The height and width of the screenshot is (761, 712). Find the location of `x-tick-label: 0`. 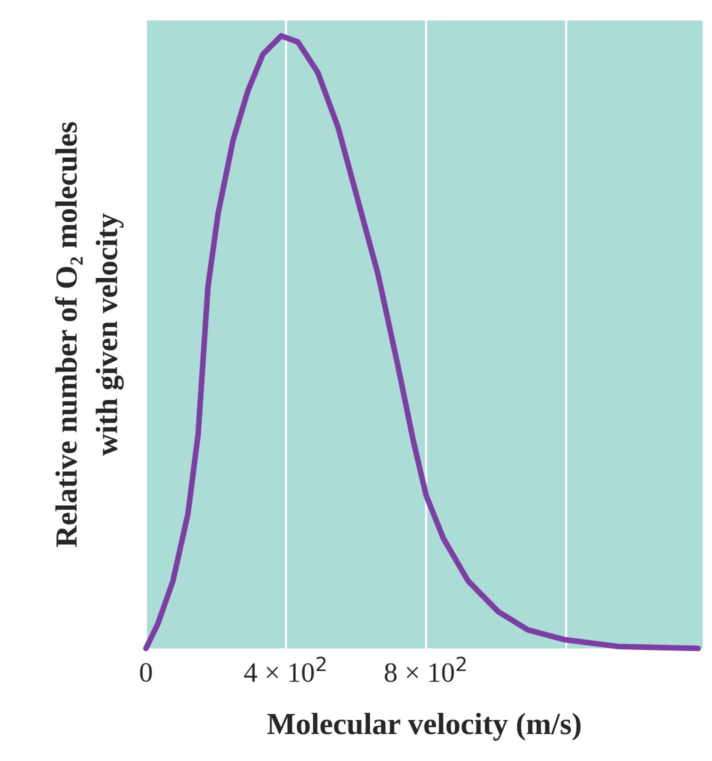

x-tick-label: 0 is located at coordinates (146, 672).